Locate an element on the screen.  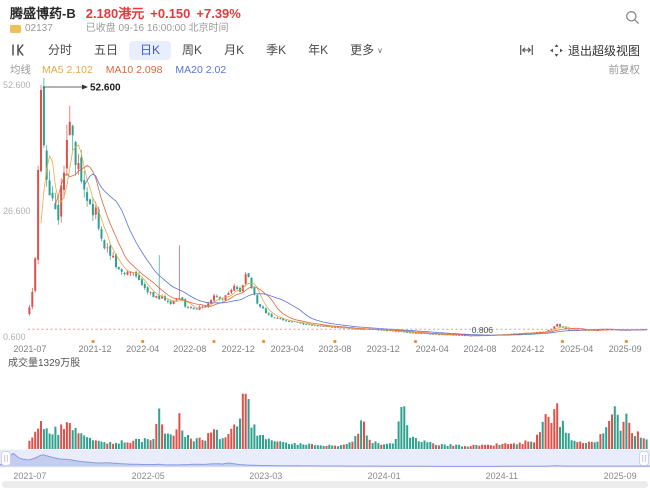
compass-arrows-icon is located at coordinates (556, 50).